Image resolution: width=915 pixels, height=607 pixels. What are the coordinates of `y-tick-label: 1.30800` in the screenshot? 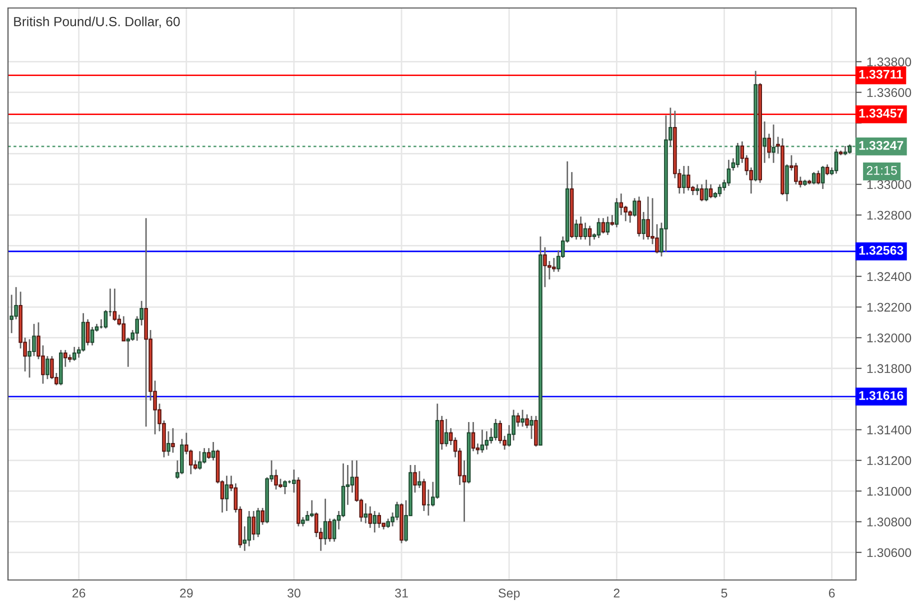 It's located at (889, 522).